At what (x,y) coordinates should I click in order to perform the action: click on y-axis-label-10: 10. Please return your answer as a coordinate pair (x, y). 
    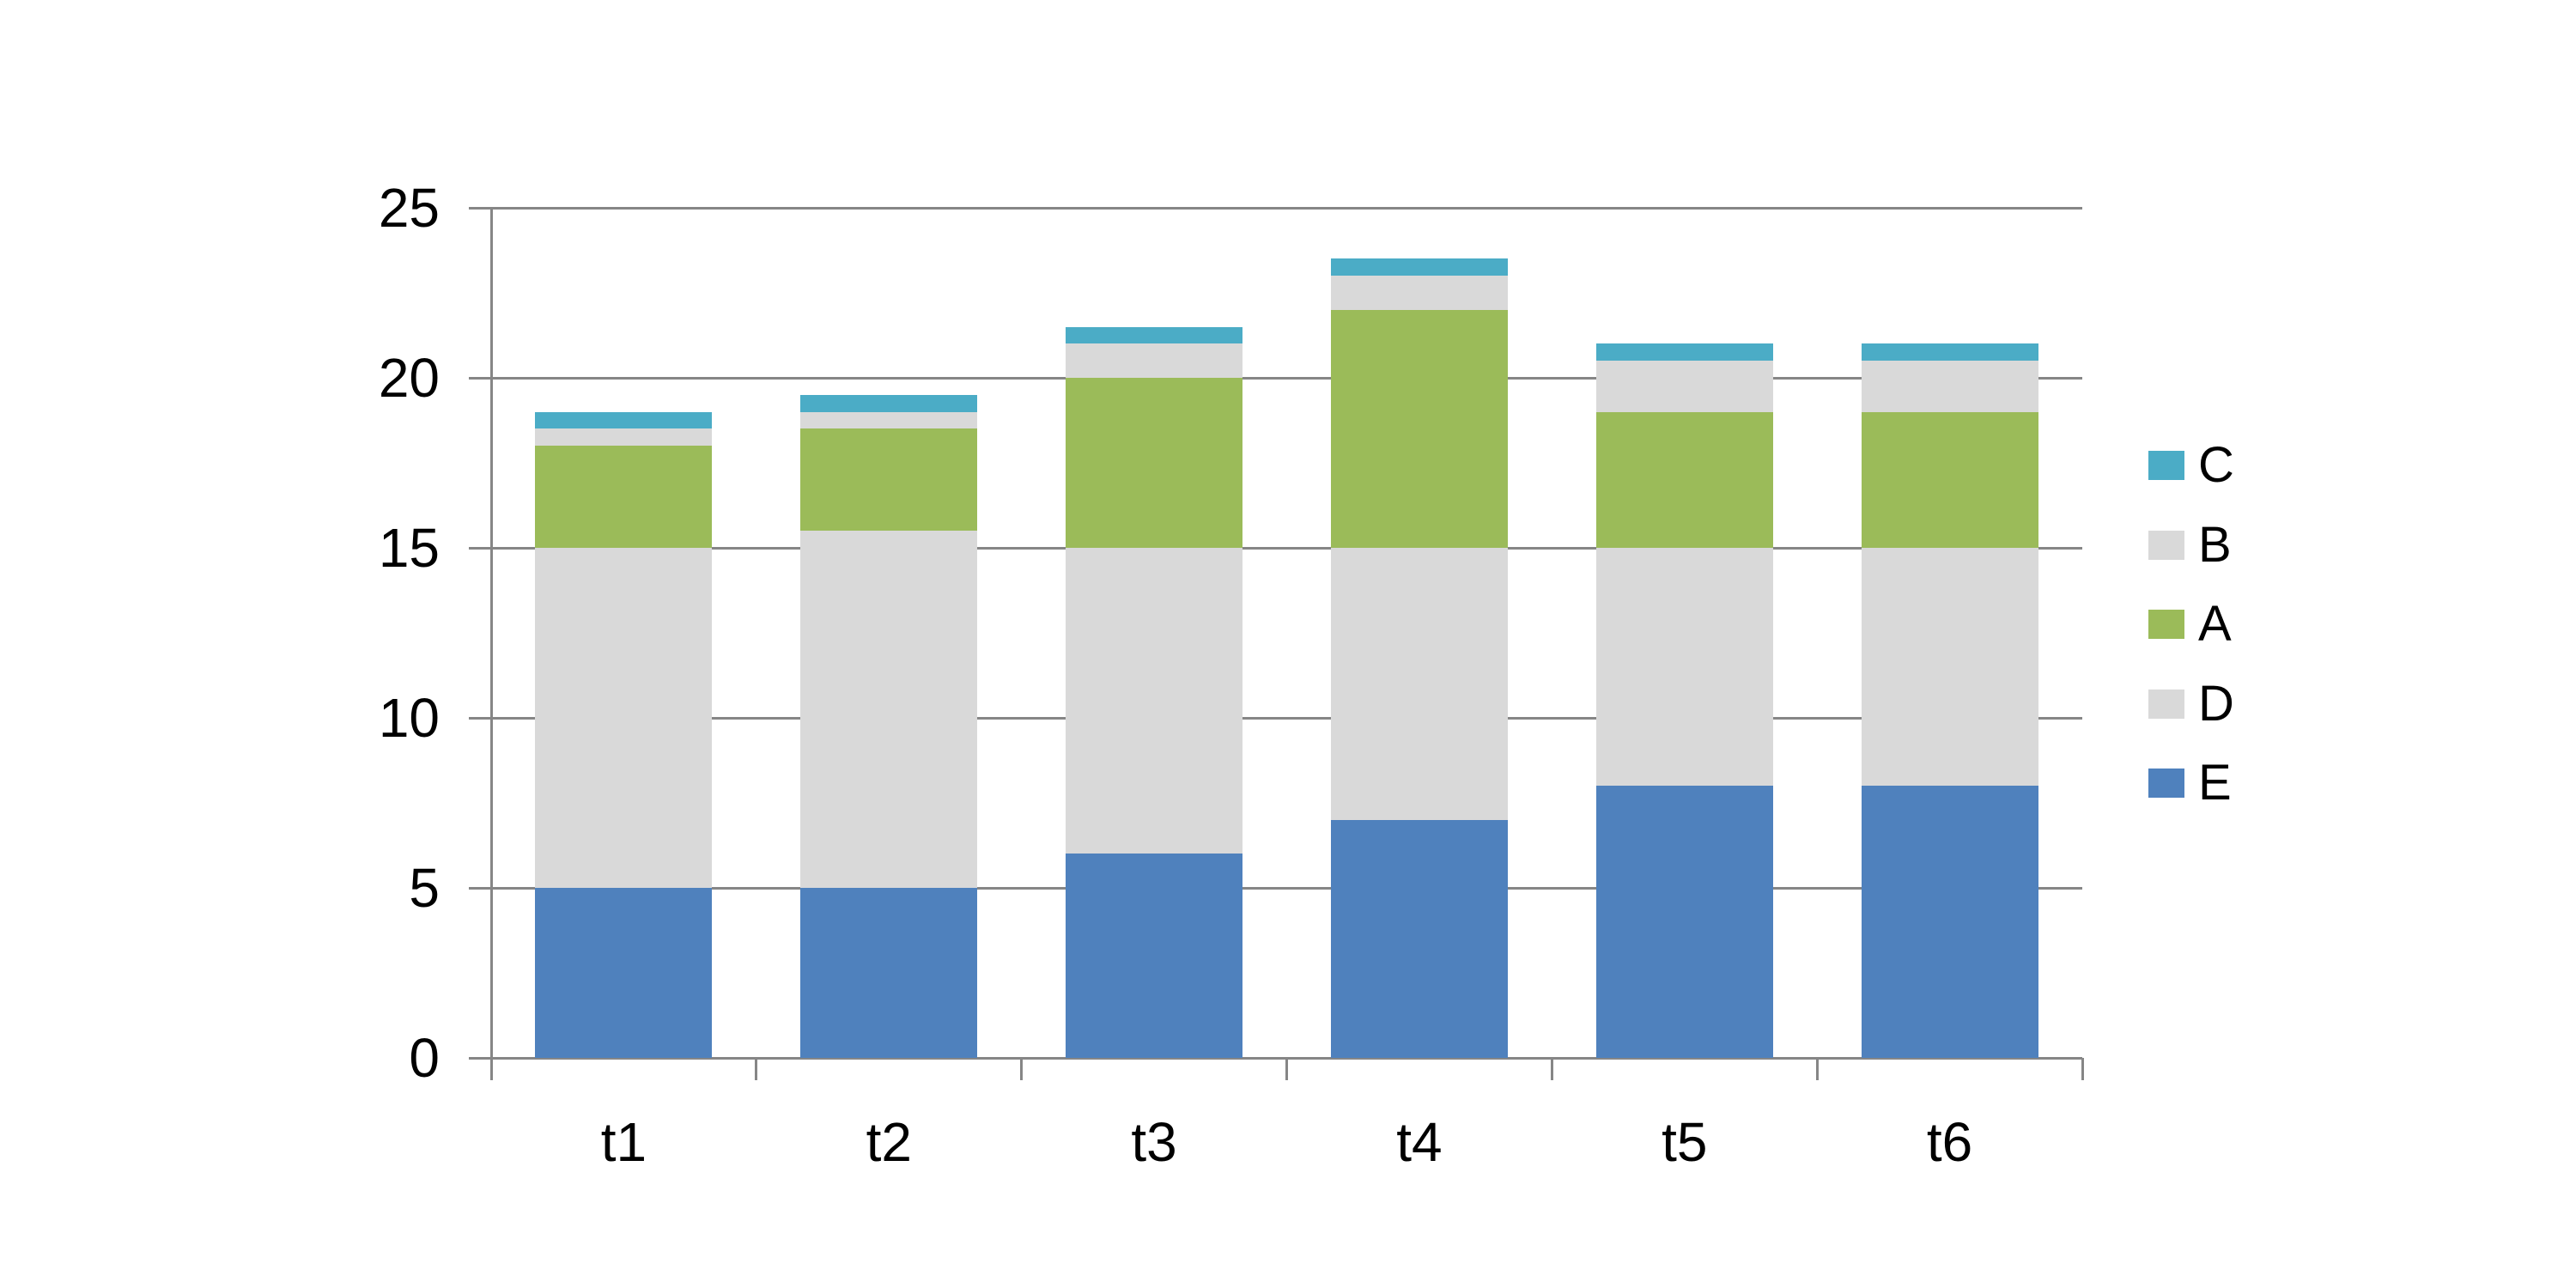
    Looking at the image, I should click on (409, 718).